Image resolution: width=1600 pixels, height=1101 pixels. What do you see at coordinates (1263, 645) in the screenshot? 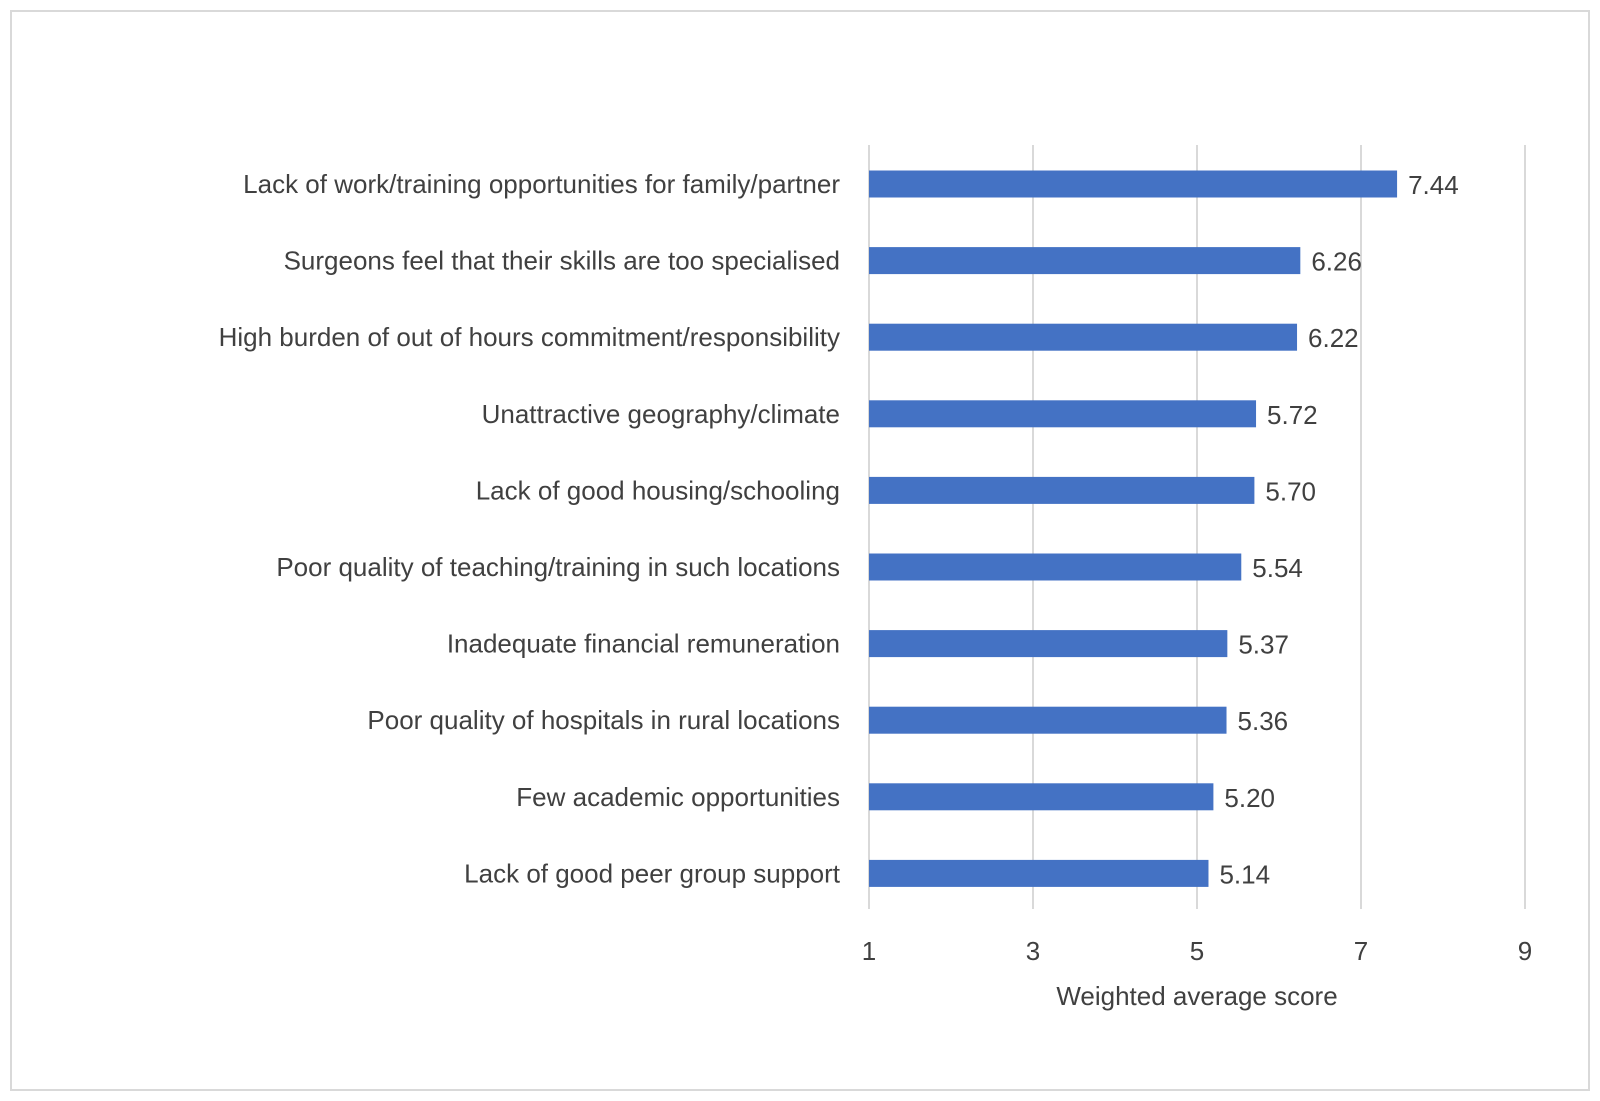
I see `data-label: 5.37` at bounding box center [1263, 645].